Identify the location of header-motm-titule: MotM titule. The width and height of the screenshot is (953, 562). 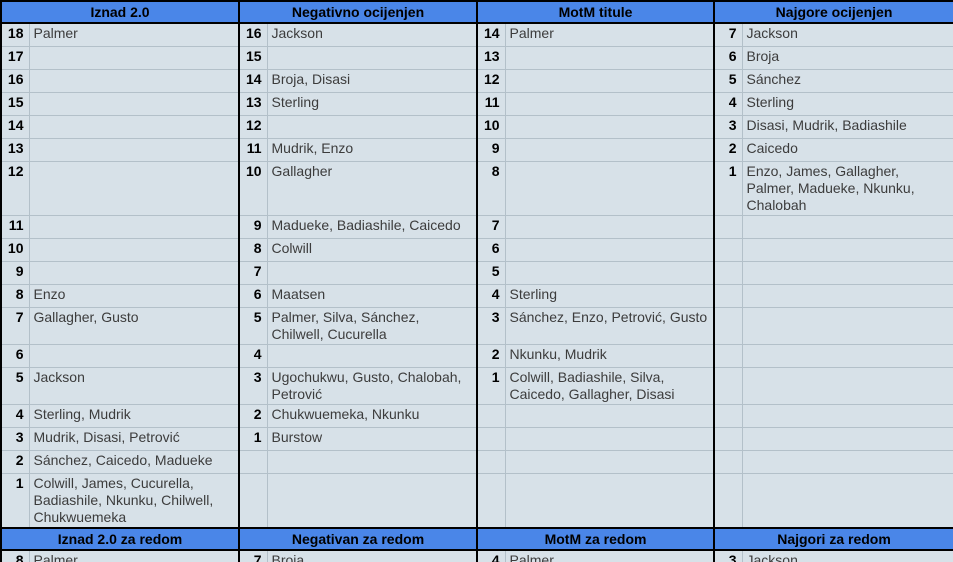
(596, 12).